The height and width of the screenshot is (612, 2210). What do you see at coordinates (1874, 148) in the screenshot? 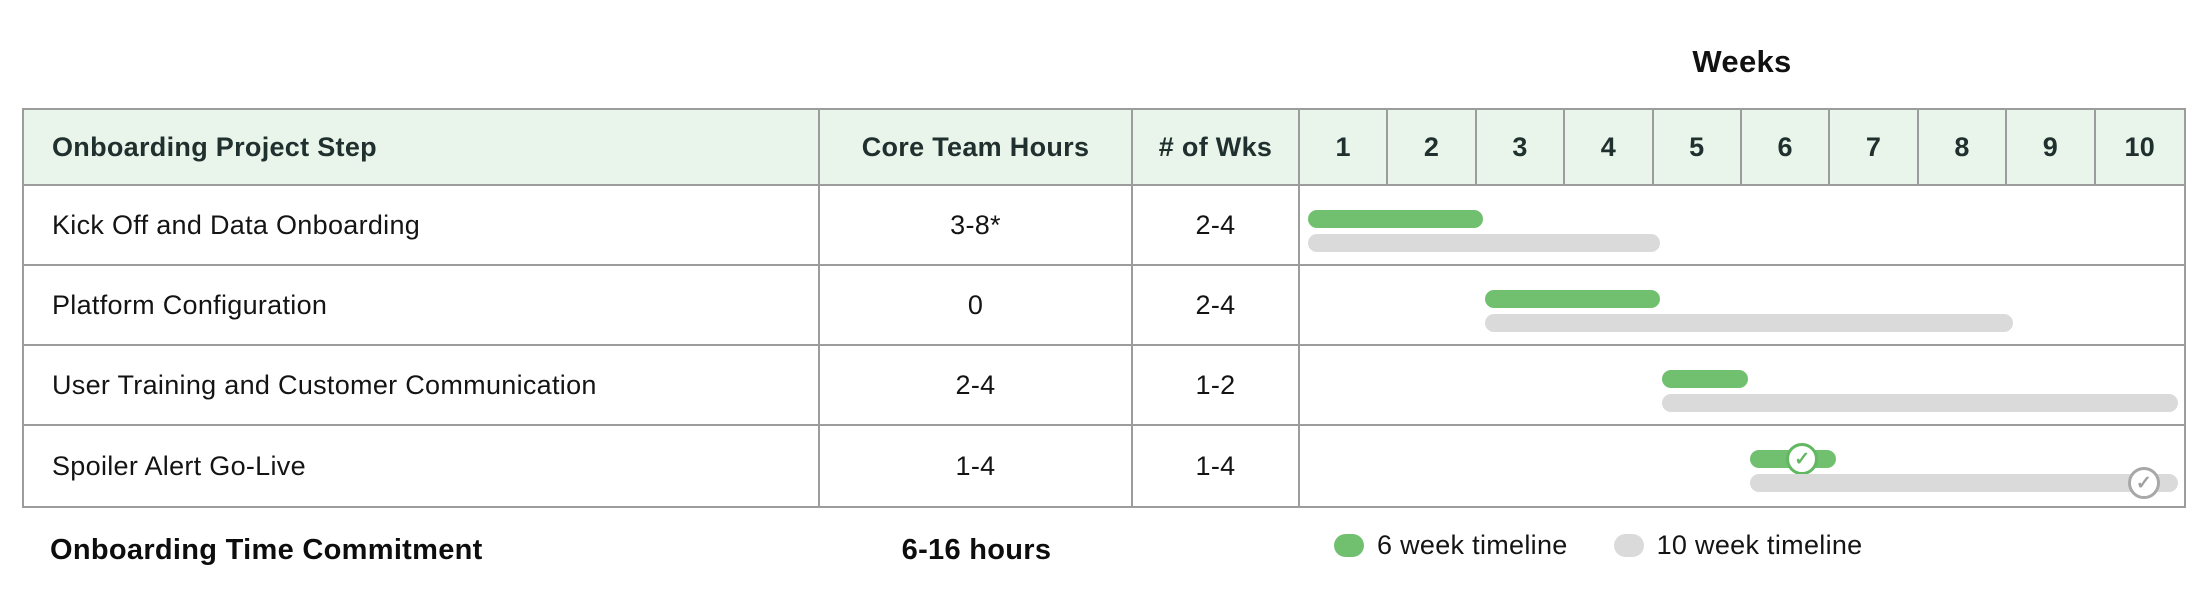
I see `week-header-cell-7: 7` at bounding box center [1874, 148].